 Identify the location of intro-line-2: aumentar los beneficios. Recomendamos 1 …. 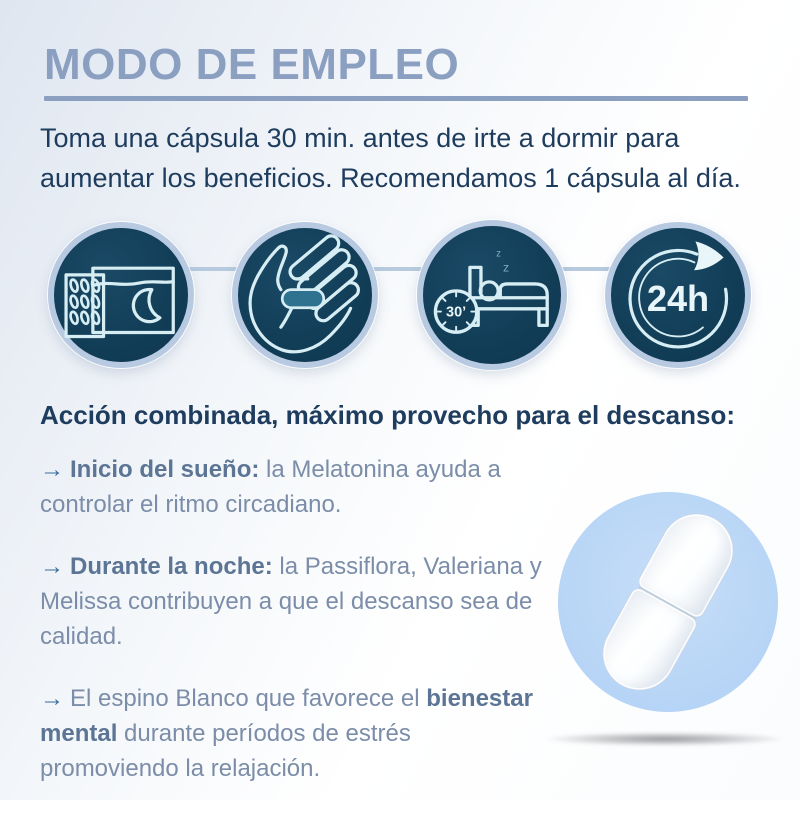
(390, 178).